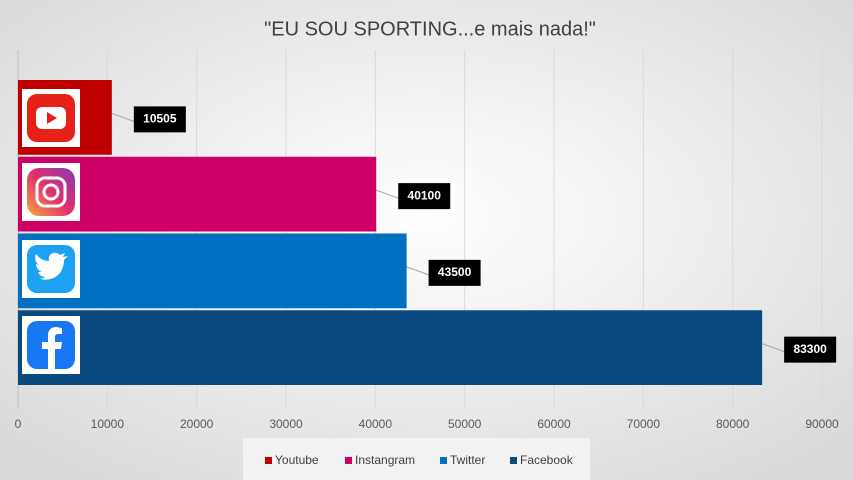 The width and height of the screenshot is (853, 480). What do you see at coordinates (286, 424) in the screenshot?
I see `x-tick-label: 30000` at bounding box center [286, 424].